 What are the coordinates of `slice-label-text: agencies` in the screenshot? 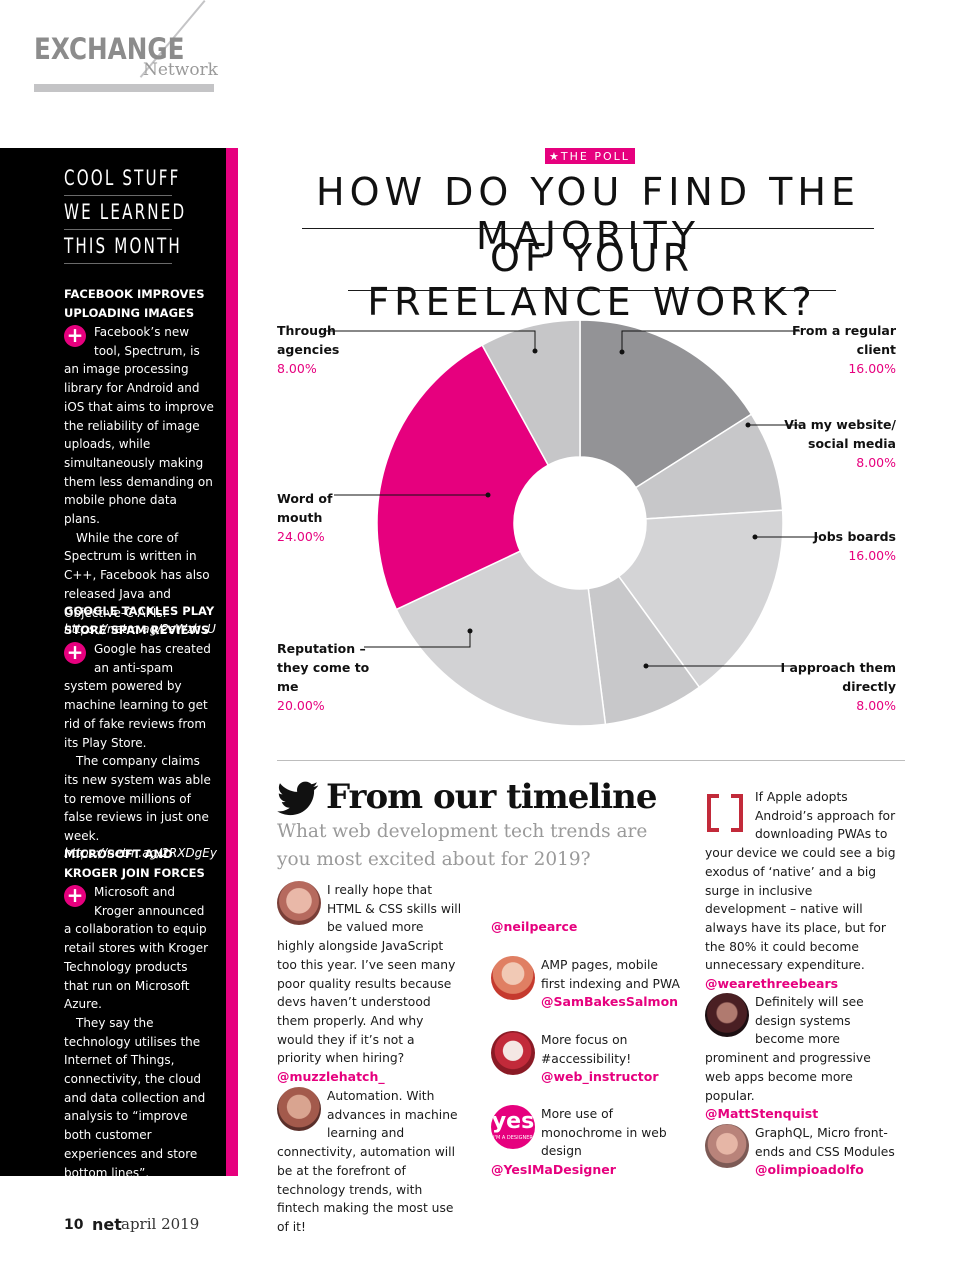 It's located at (308, 349).